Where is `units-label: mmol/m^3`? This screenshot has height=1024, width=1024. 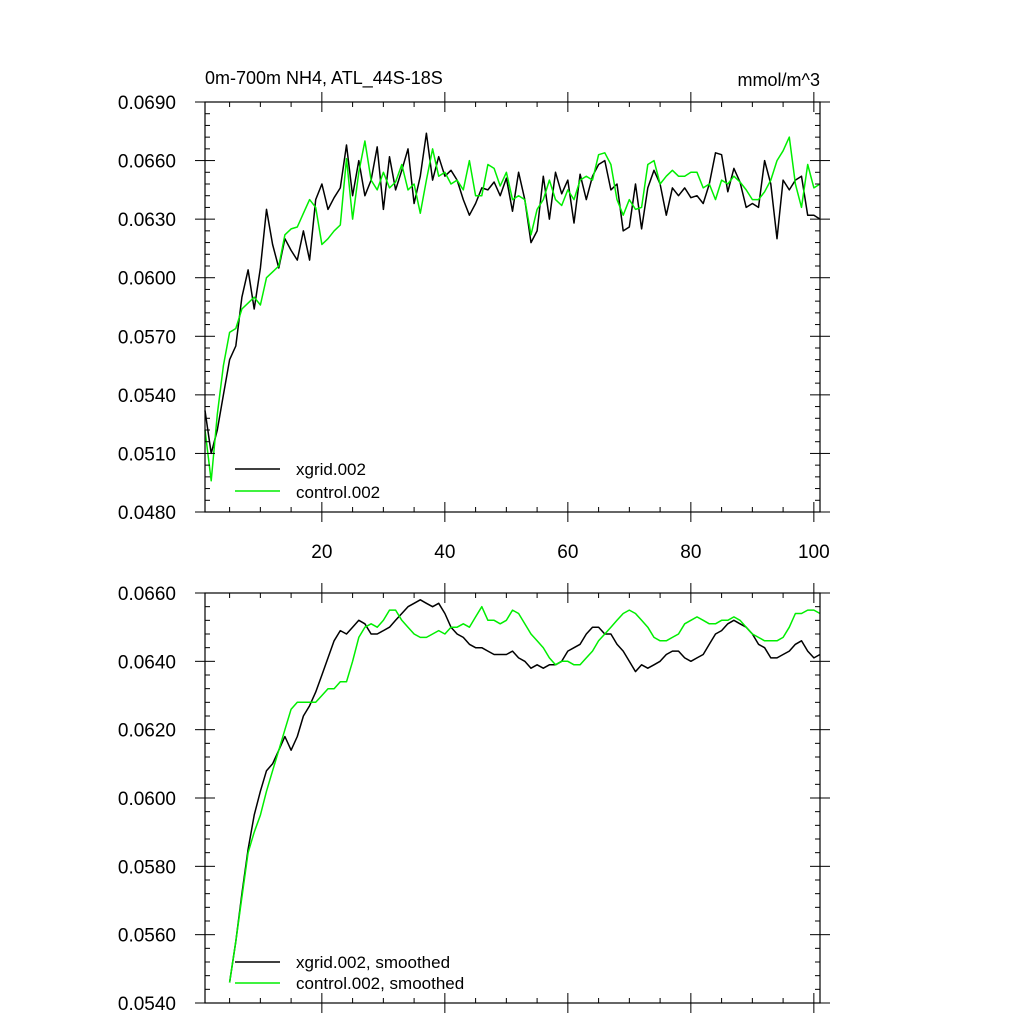
units-label: mmol/m^3 is located at coordinates (779, 80).